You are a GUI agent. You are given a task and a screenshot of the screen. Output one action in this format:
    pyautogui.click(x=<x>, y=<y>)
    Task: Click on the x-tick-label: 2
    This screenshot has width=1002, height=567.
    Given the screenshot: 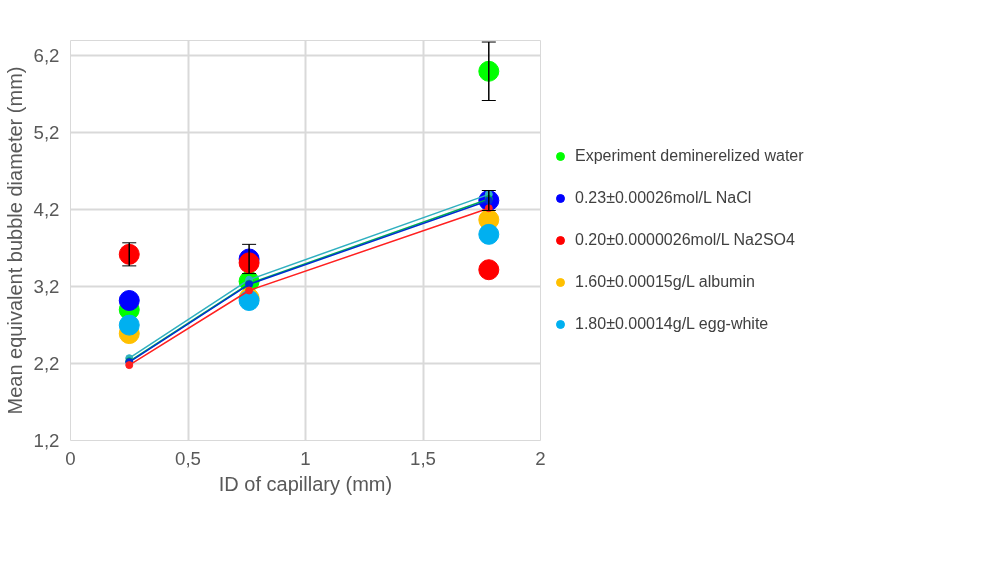 What is the action you would take?
    pyautogui.click(x=540, y=458)
    